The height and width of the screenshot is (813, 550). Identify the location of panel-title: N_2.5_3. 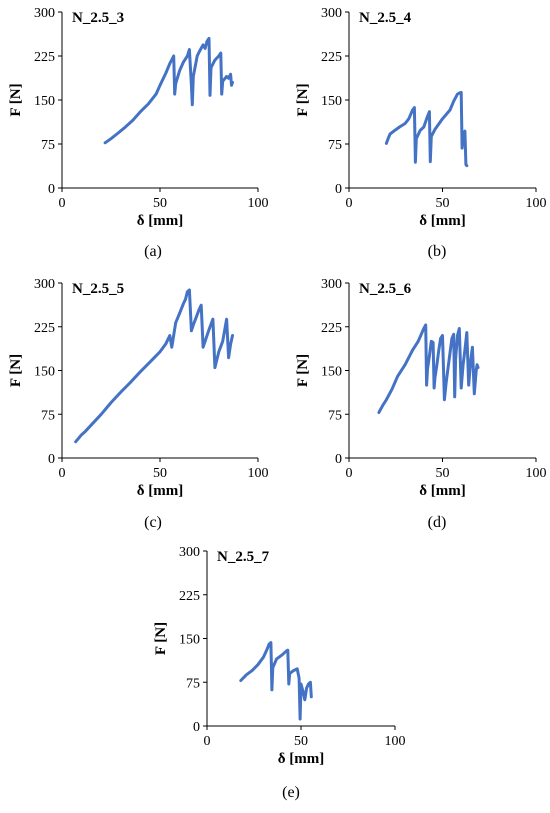
(98, 18).